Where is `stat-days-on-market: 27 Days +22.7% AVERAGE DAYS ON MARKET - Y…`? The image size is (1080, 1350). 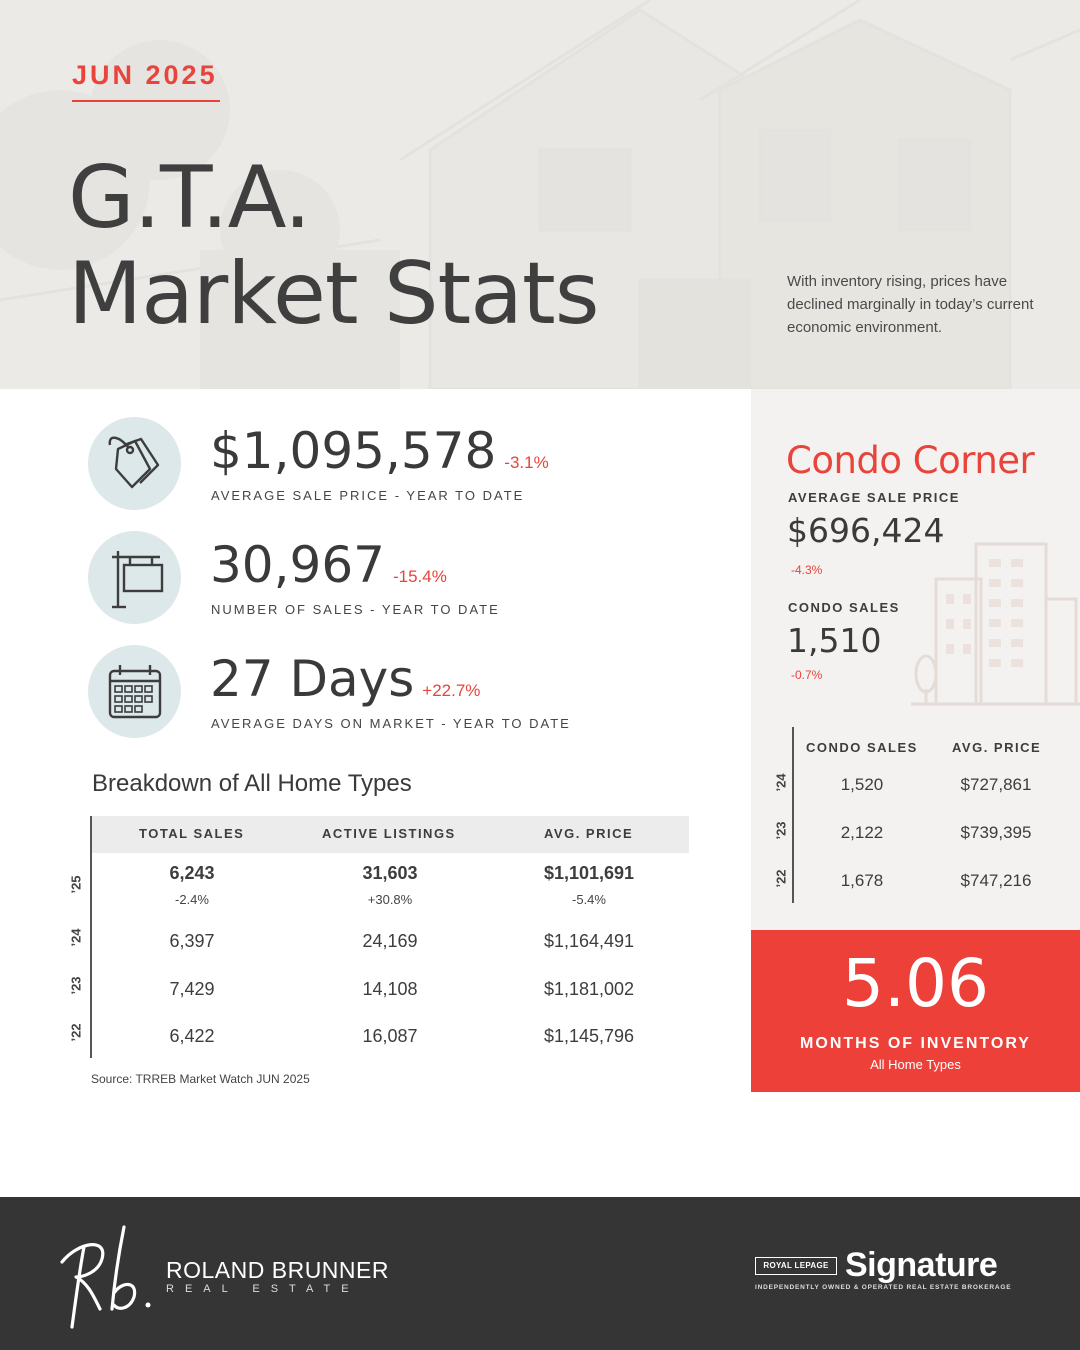
stat-days-on-market: 27 Days +22.7% AVERAGE DAYS ON MARKET - Y… is located at coordinates (408, 692).